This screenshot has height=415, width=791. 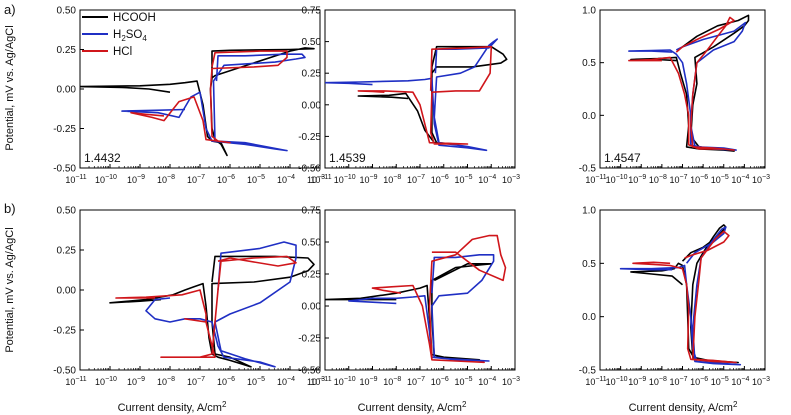 I want to click on steel-grade-label: 1.4432, so click(x=102, y=158).